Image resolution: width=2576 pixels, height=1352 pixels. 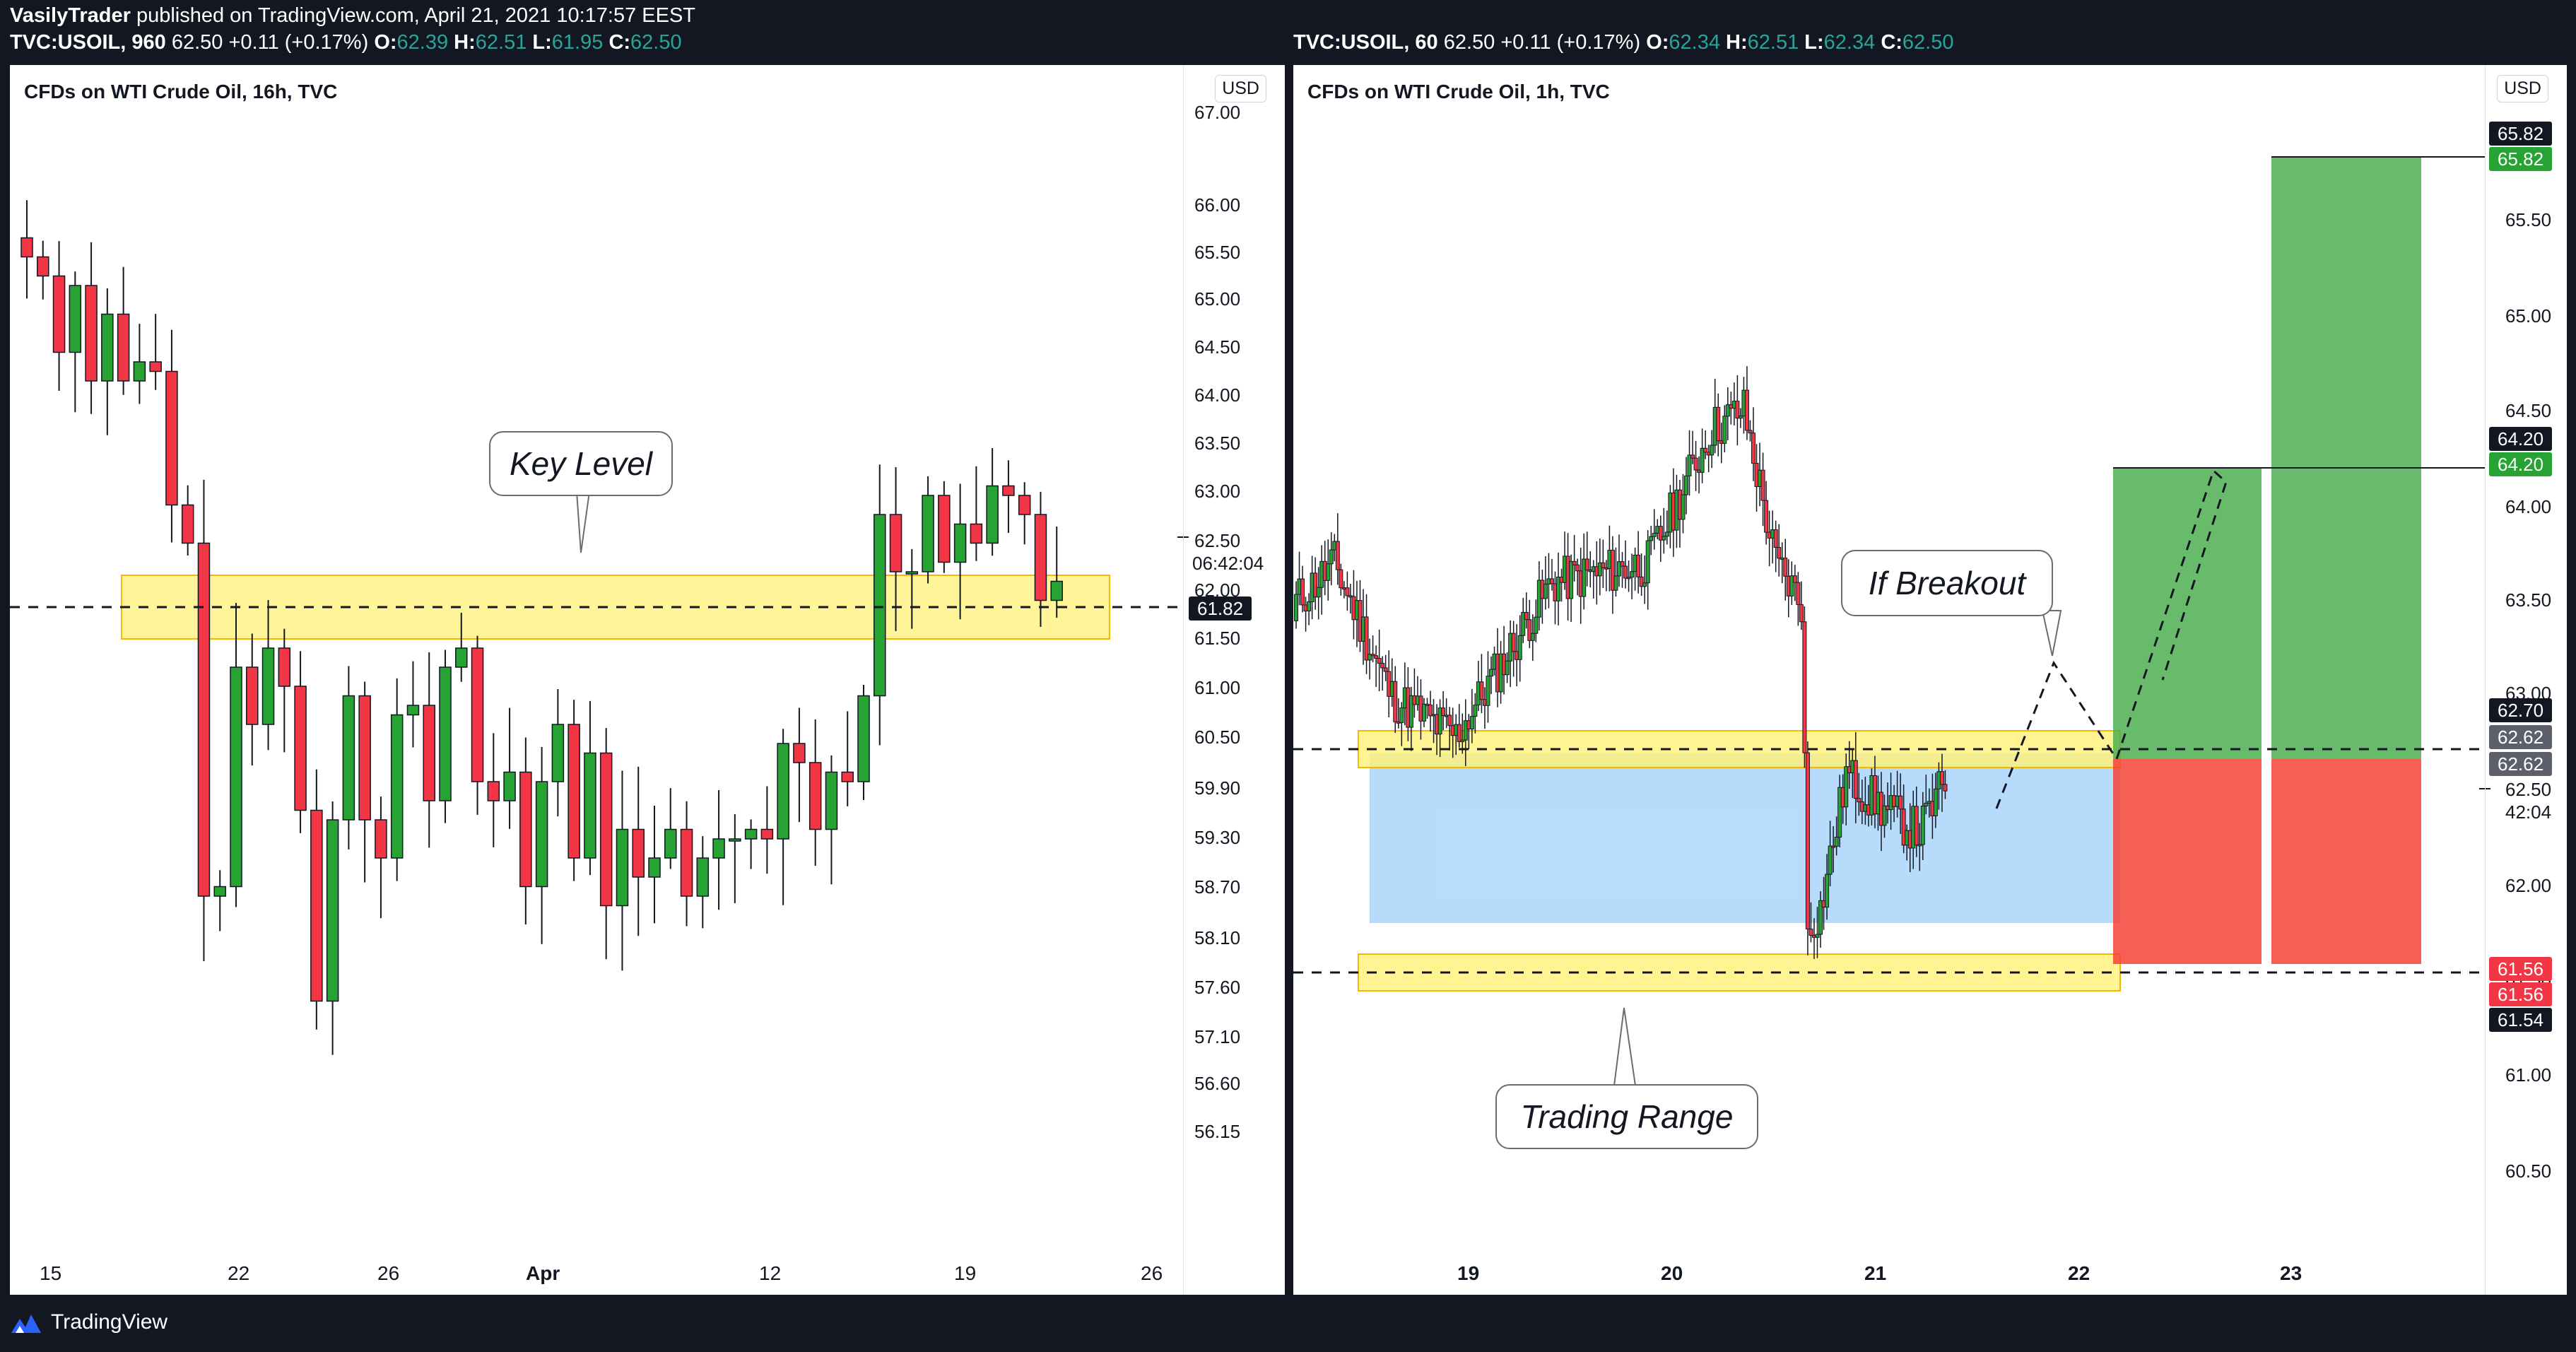 I want to click on trading-range-callout: Trading Range, so click(x=1626, y=1116).